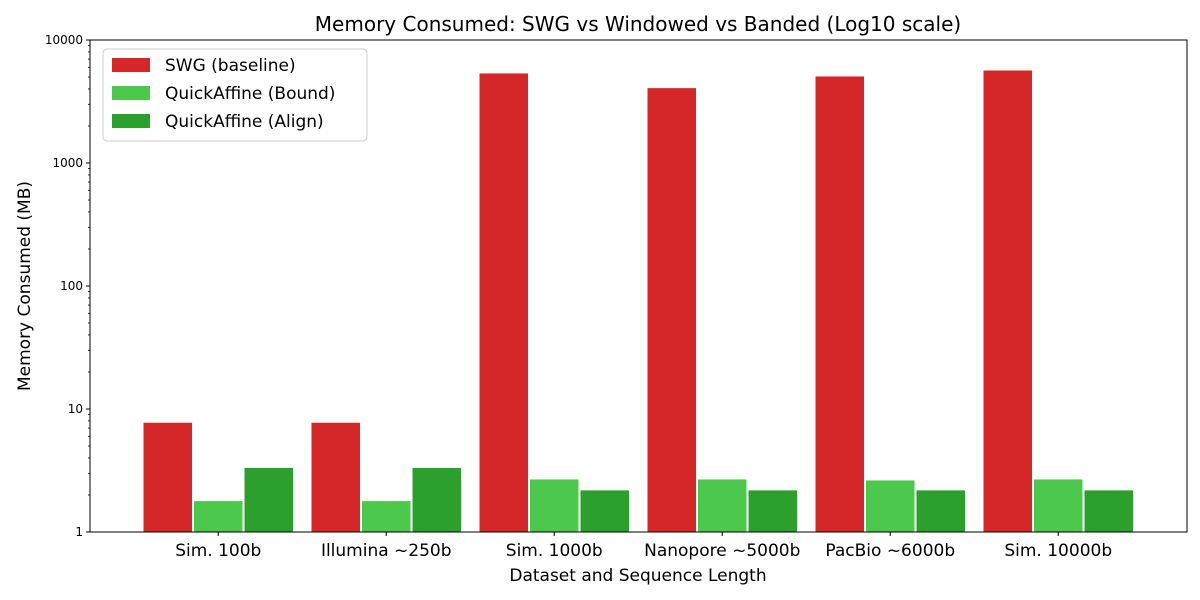 Image resolution: width=1200 pixels, height=600 pixels. I want to click on legend-label: SWG (baseline), so click(230, 66).